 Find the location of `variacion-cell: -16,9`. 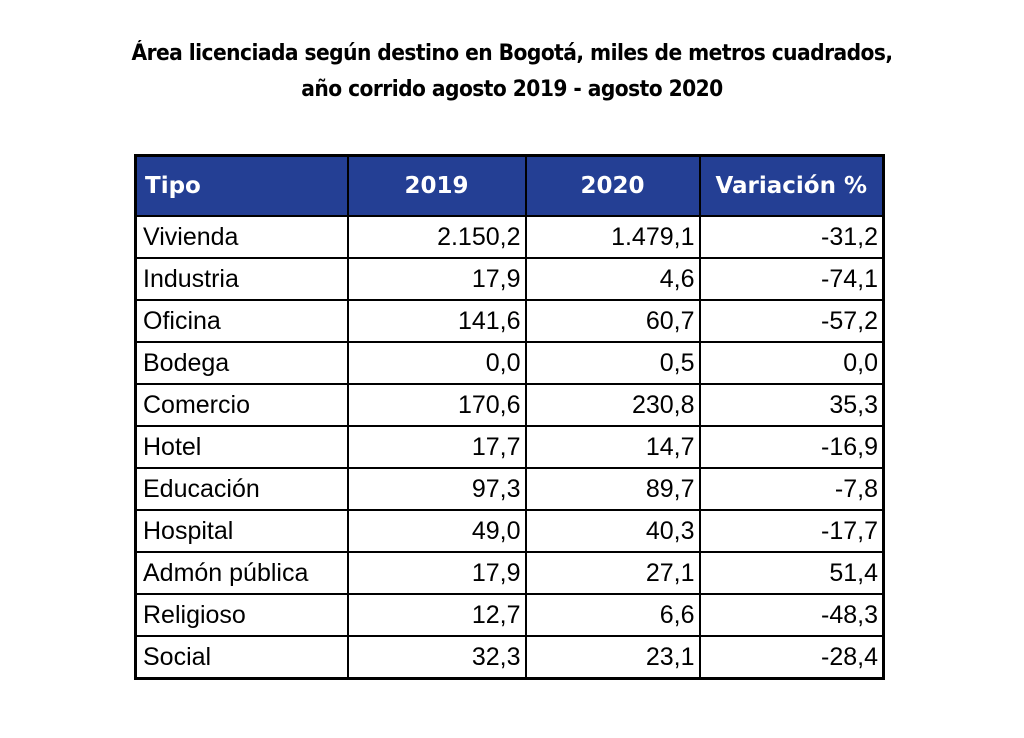

variacion-cell: -16,9 is located at coordinates (791, 447).